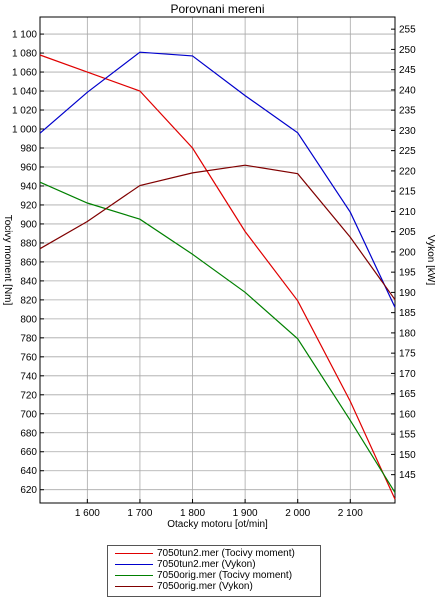 This screenshot has width=435, height=600. Describe the element at coordinates (206, 564) in the screenshot. I see `legend-label: 7050tun2.mer (Vykon)` at that location.